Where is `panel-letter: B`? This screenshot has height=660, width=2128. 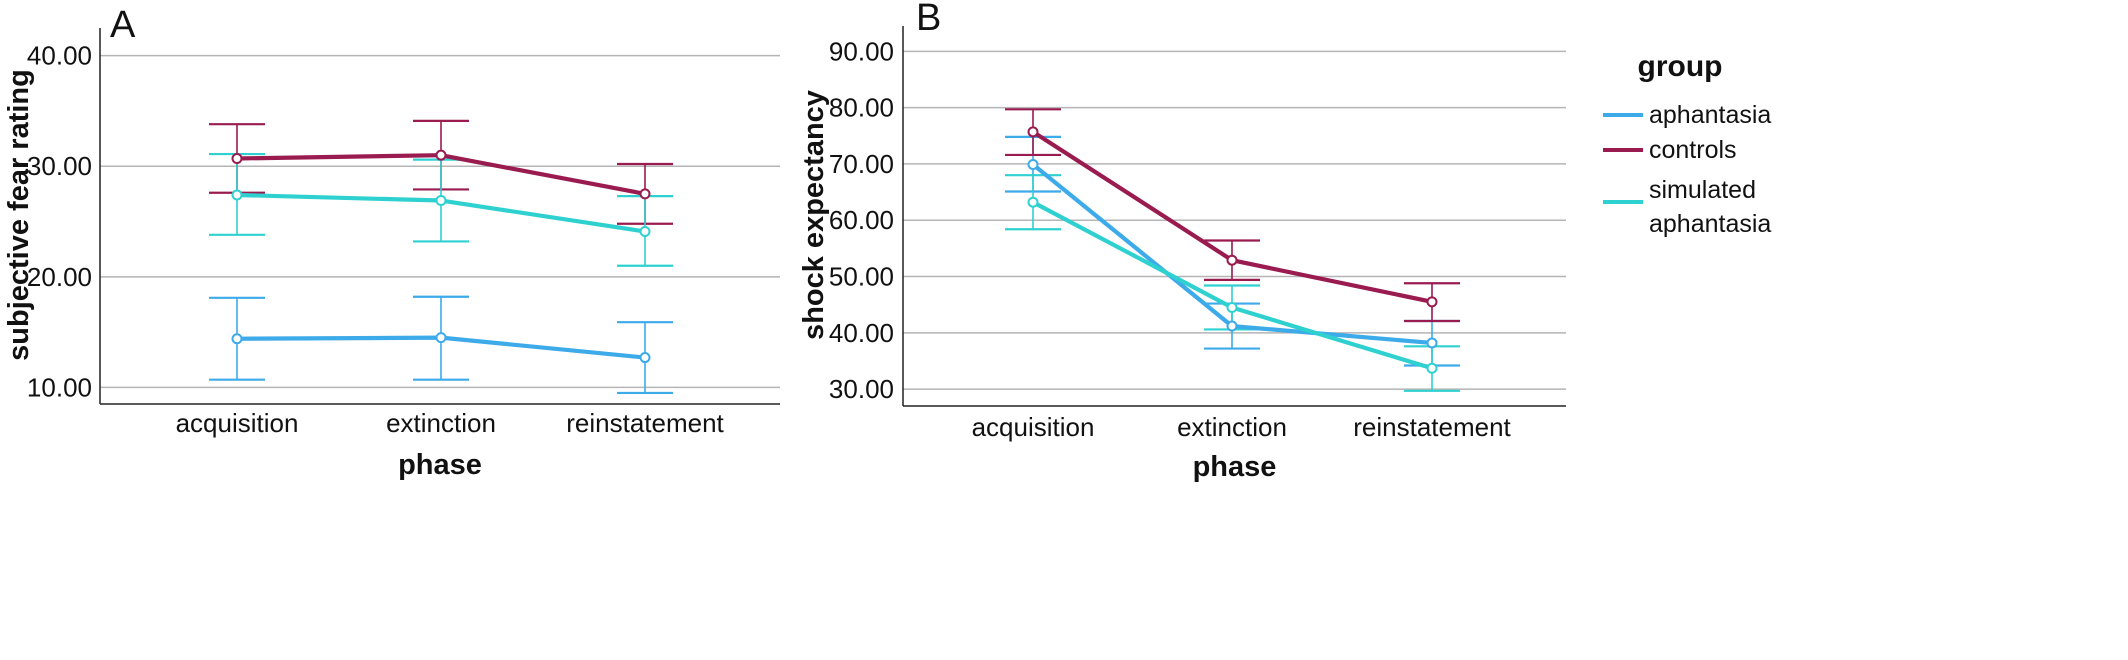 panel-letter: B is located at coordinates (928, 19).